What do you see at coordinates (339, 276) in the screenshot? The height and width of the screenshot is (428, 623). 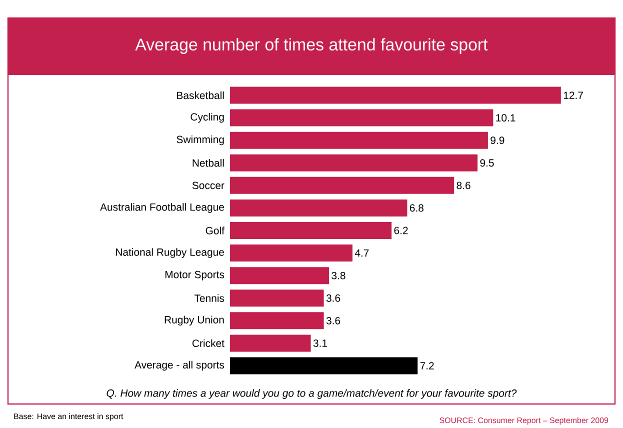 I see `data-label: 3.8` at bounding box center [339, 276].